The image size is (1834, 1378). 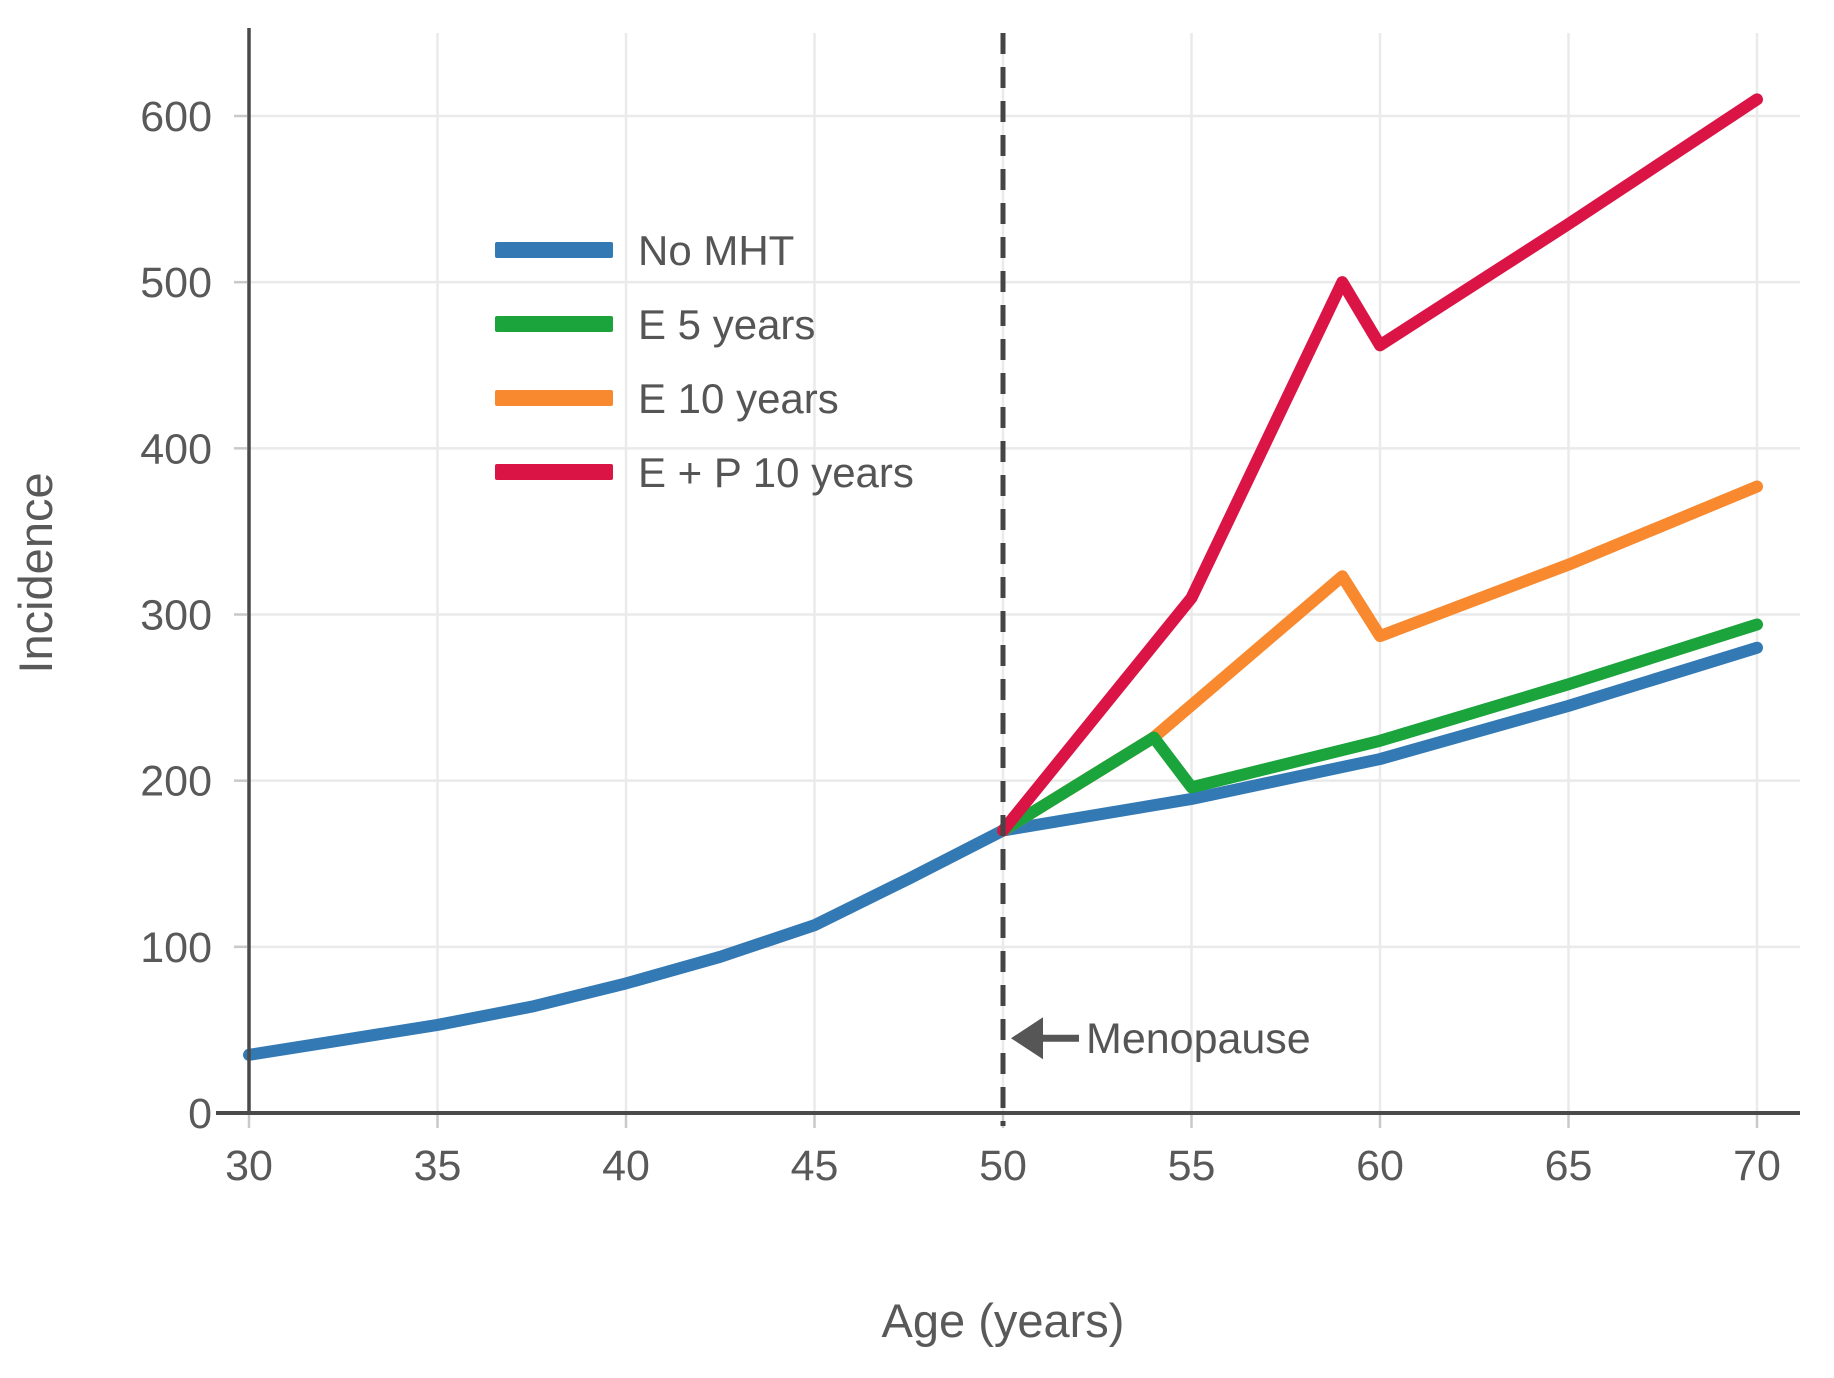 What do you see at coordinates (1757, 1166) in the screenshot?
I see `x-tick-label: 70` at bounding box center [1757, 1166].